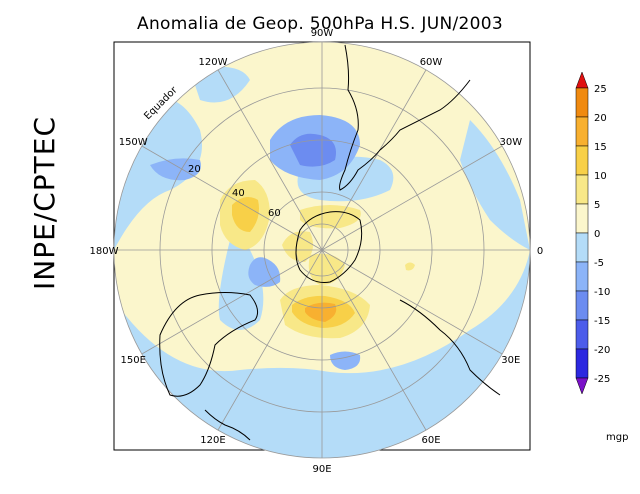  Describe the element at coordinates (510, 360) in the screenshot. I see `lon-label: 30E` at that location.